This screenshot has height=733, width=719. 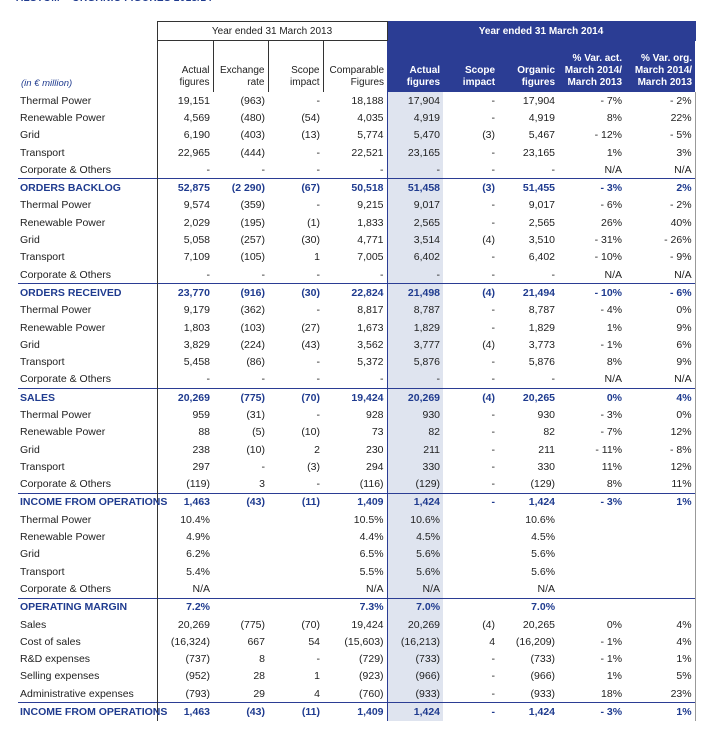 What do you see at coordinates (313, 466) in the screenshot?
I see `cell: (3)` at bounding box center [313, 466].